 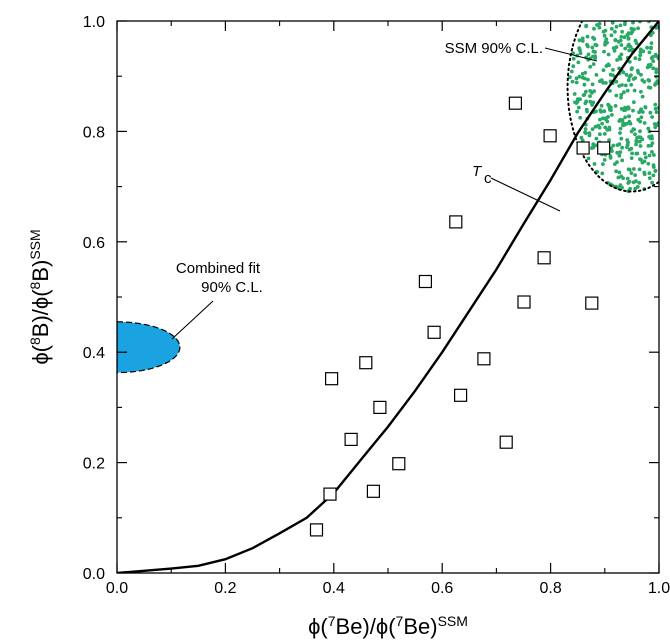 What do you see at coordinates (525, 194) in the screenshot?
I see `tc-leader` at bounding box center [525, 194].